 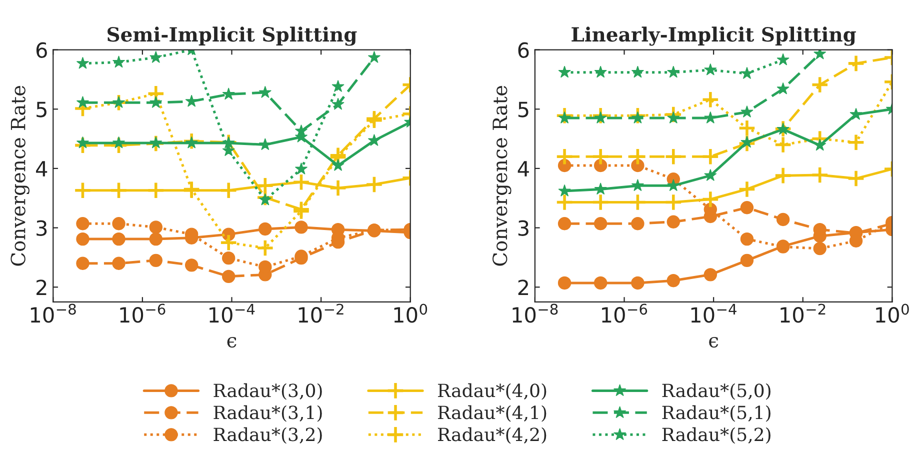 I want to click on legend-label: Radau*(5,0), so click(x=716, y=391).